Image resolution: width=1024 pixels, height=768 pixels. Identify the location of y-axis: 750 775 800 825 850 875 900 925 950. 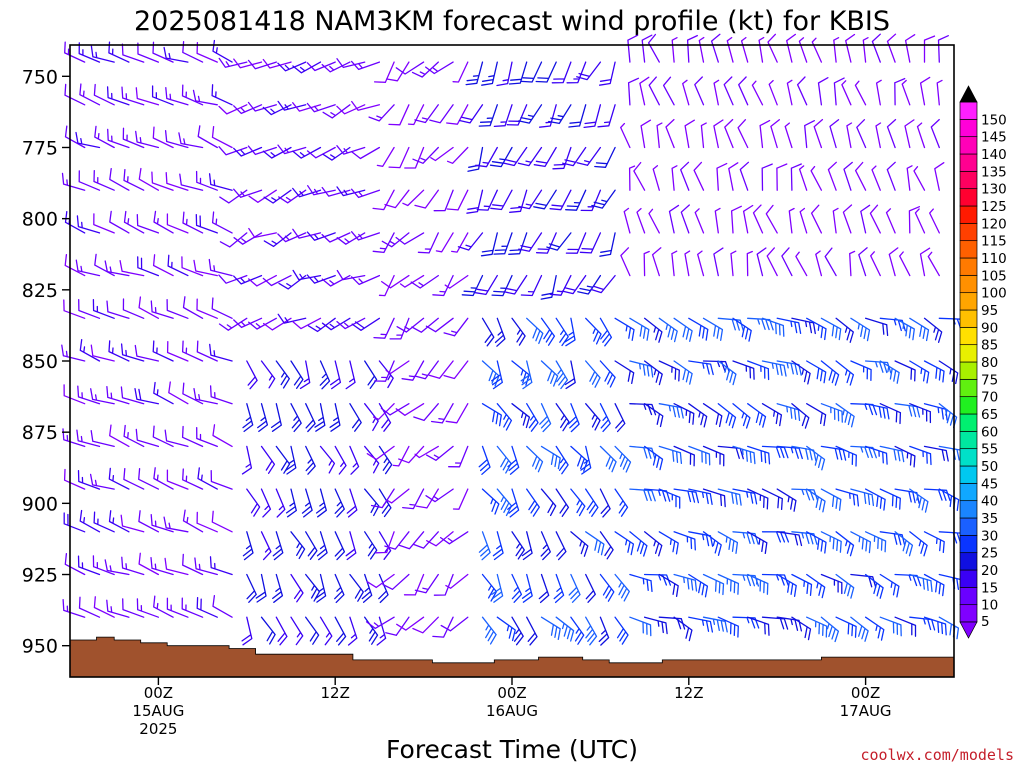
(46, 362).